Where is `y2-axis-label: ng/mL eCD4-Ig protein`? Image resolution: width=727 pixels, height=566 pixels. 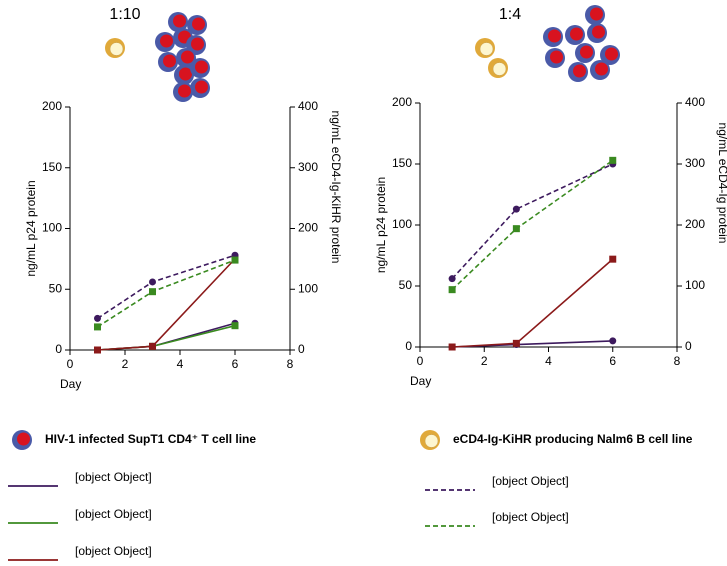
y2-axis-label: ng/mL eCD4-Ig protein is located at coordinates (721, 183).